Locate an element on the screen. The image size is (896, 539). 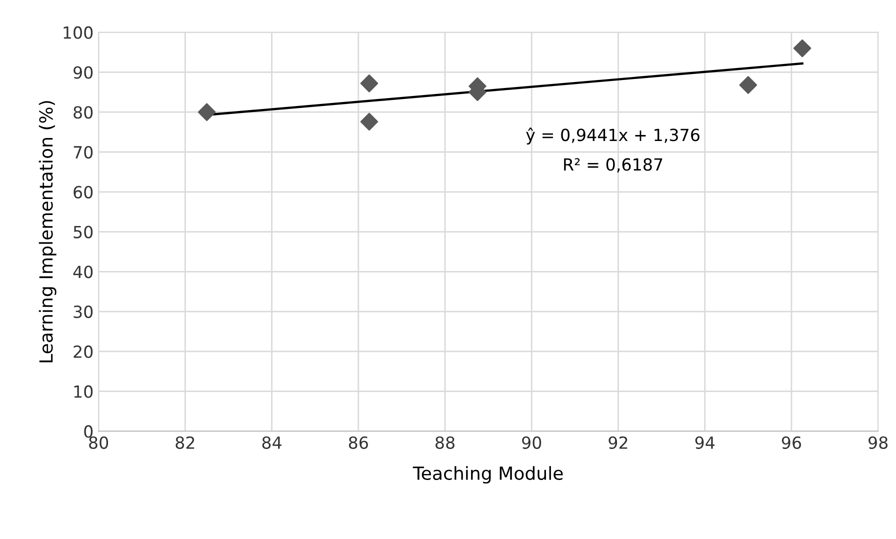
y-tick-label: 40 is located at coordinates (83, 272).